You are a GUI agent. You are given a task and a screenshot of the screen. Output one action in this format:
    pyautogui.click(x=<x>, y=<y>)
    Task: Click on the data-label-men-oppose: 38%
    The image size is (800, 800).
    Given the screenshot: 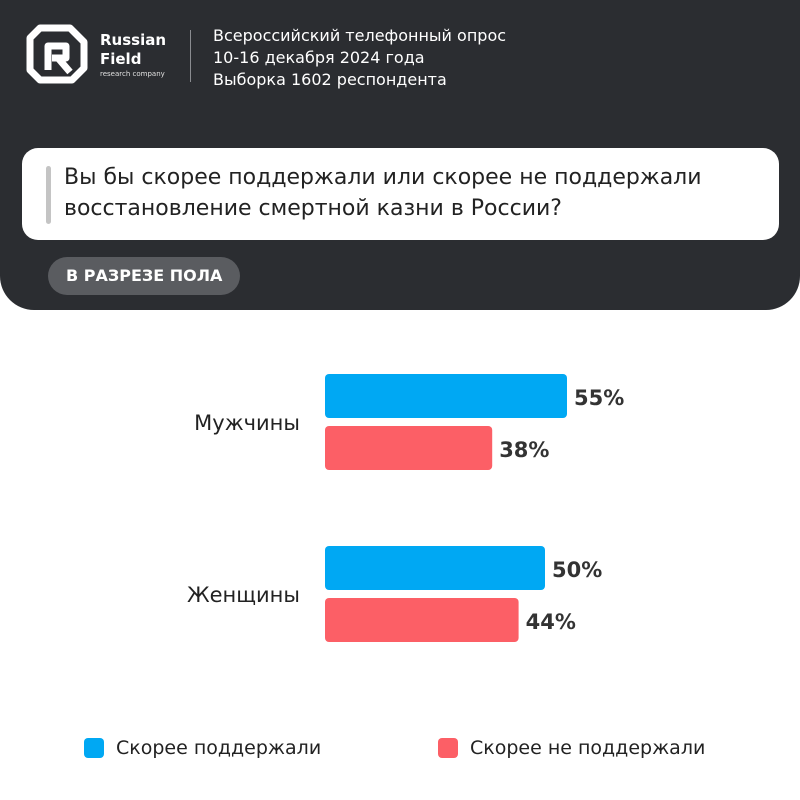 What is the action you would take?
    pyautogui.click(x=524, y=450)
    